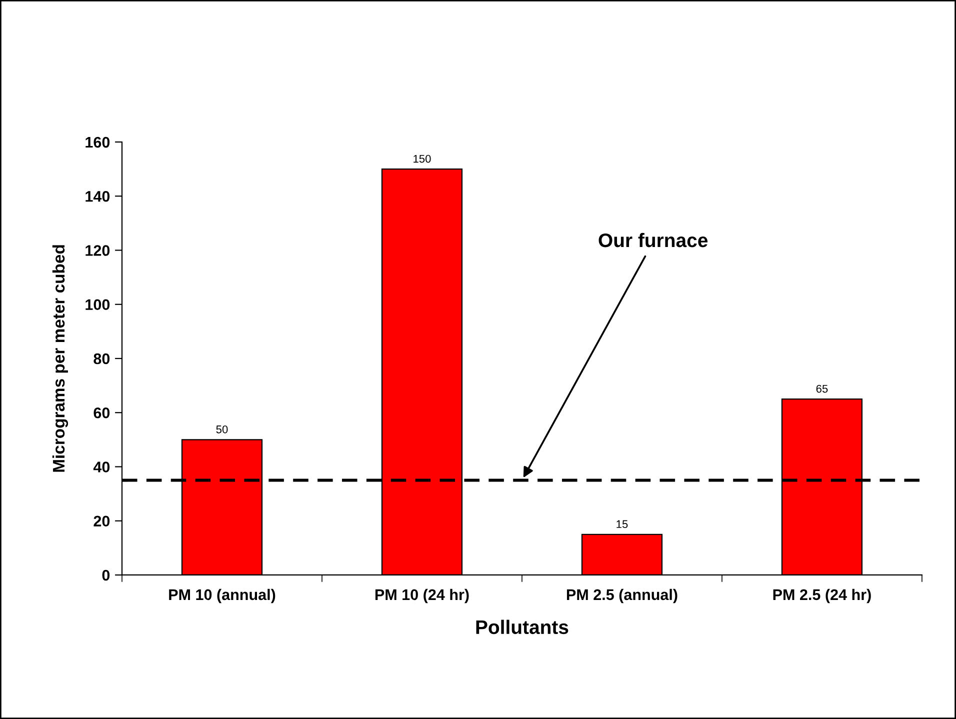 This screenshot has width=956, height=719. I want to click on x-tick-label: PM 10 (annual), so click(222, 596).